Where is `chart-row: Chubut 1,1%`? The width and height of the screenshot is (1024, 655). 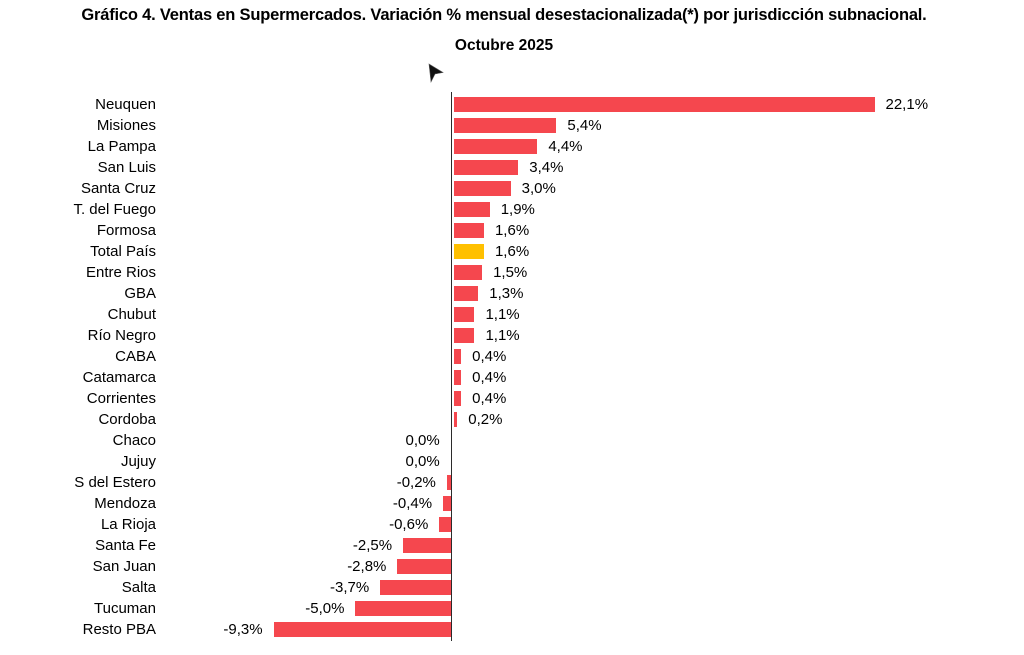
chart-row: Chubut 1,1% is located at coordinates (512, 314).